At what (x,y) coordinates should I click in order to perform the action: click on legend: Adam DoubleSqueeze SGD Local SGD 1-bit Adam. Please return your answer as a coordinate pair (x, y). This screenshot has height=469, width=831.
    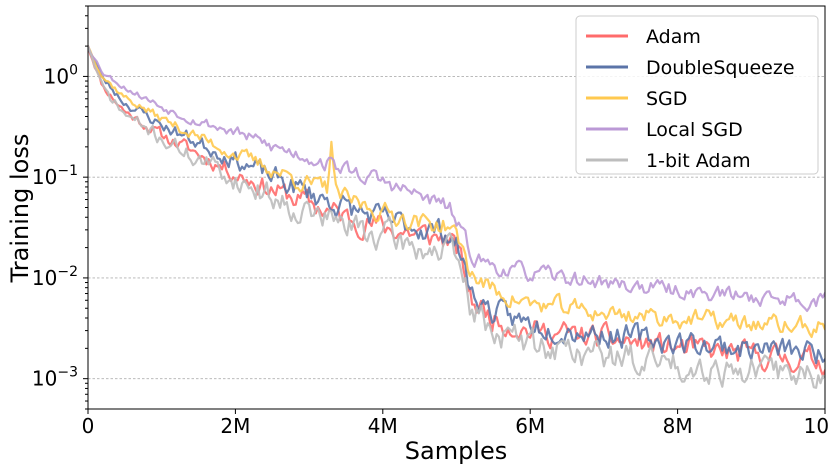
    Looking at the image, I should click on (697, 95).